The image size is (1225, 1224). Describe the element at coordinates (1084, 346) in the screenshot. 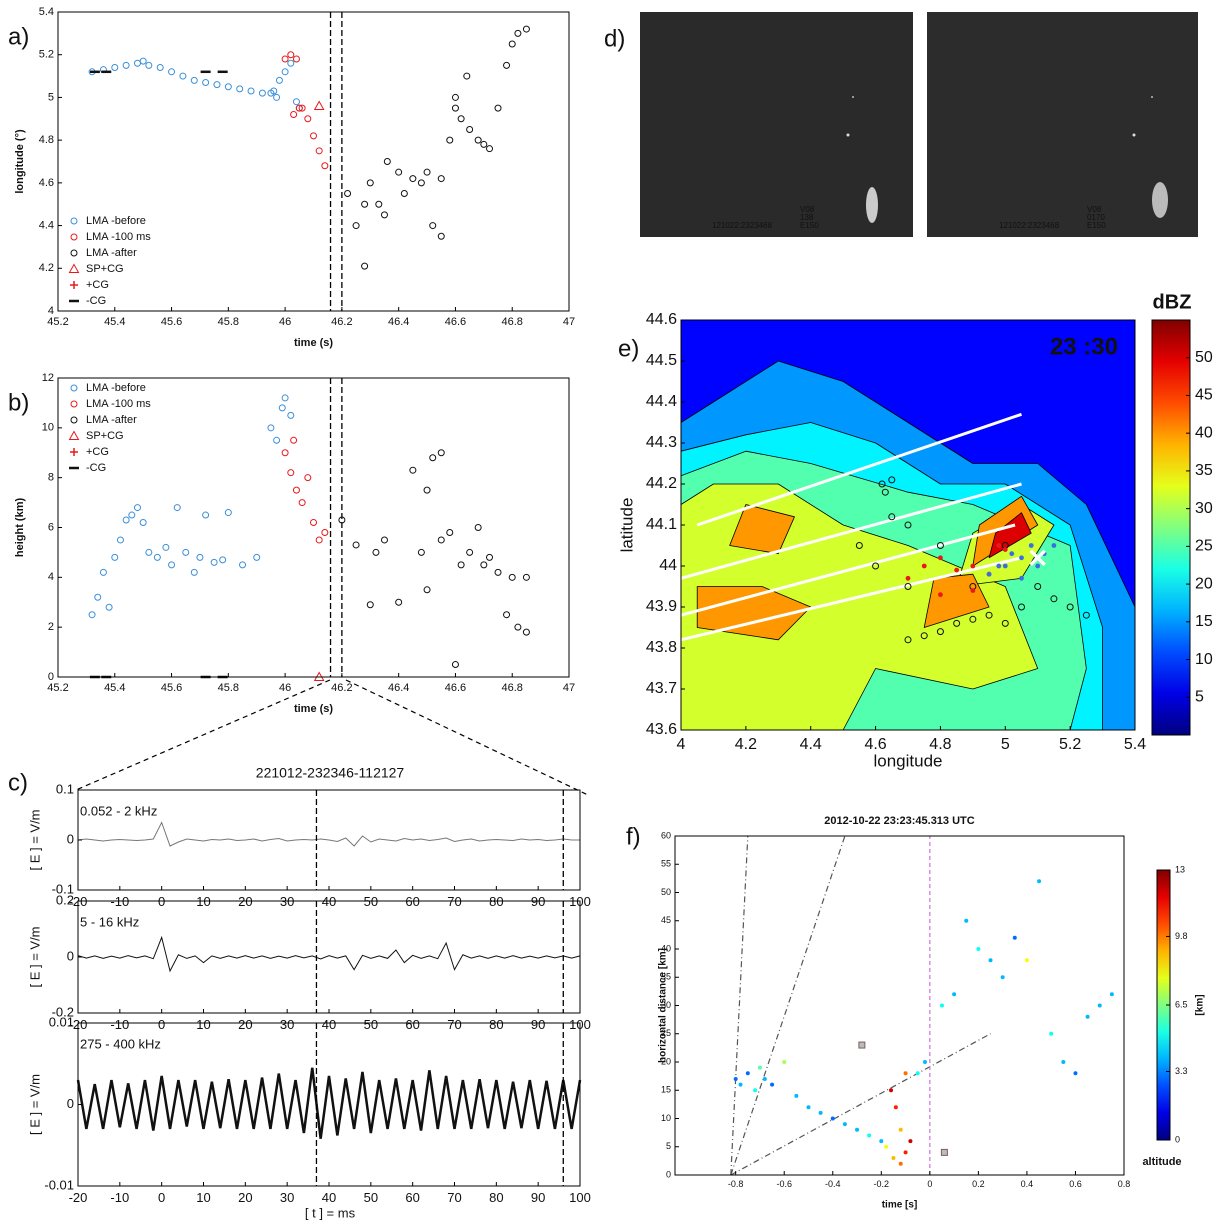

I see `time-label: 23 :30` at that location.